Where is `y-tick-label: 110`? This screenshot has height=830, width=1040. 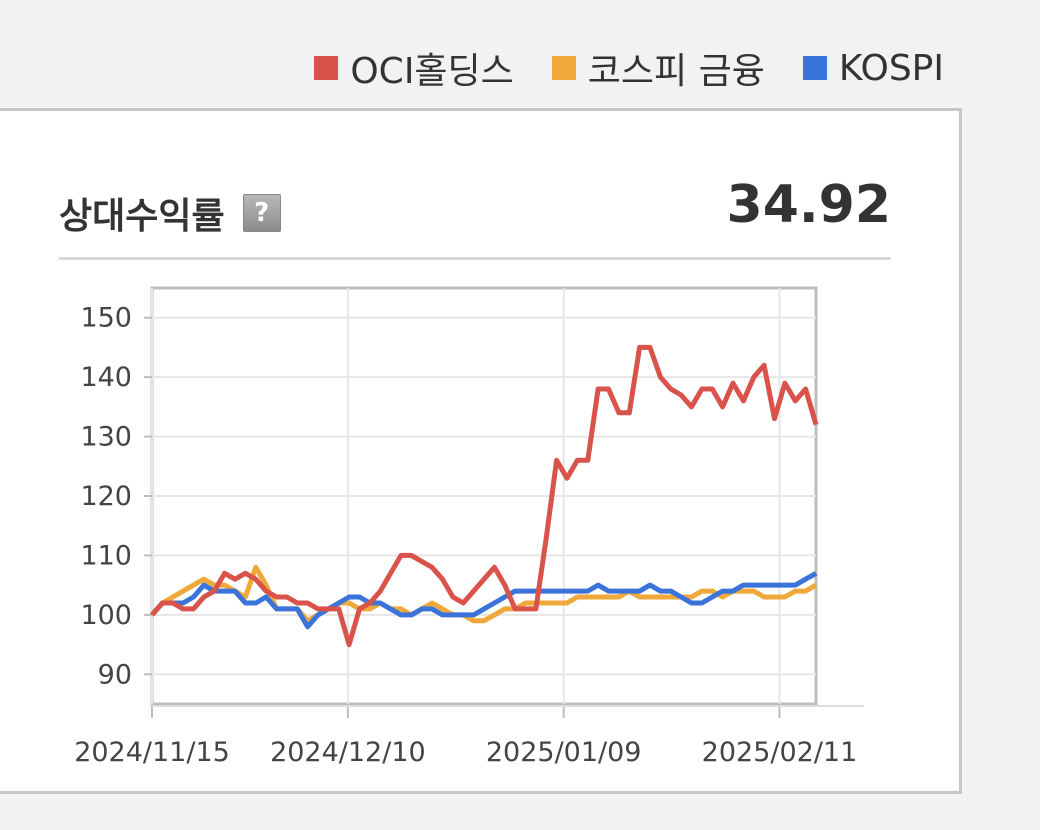 y-tick-label: 110 is located at coordinates (106, 555).